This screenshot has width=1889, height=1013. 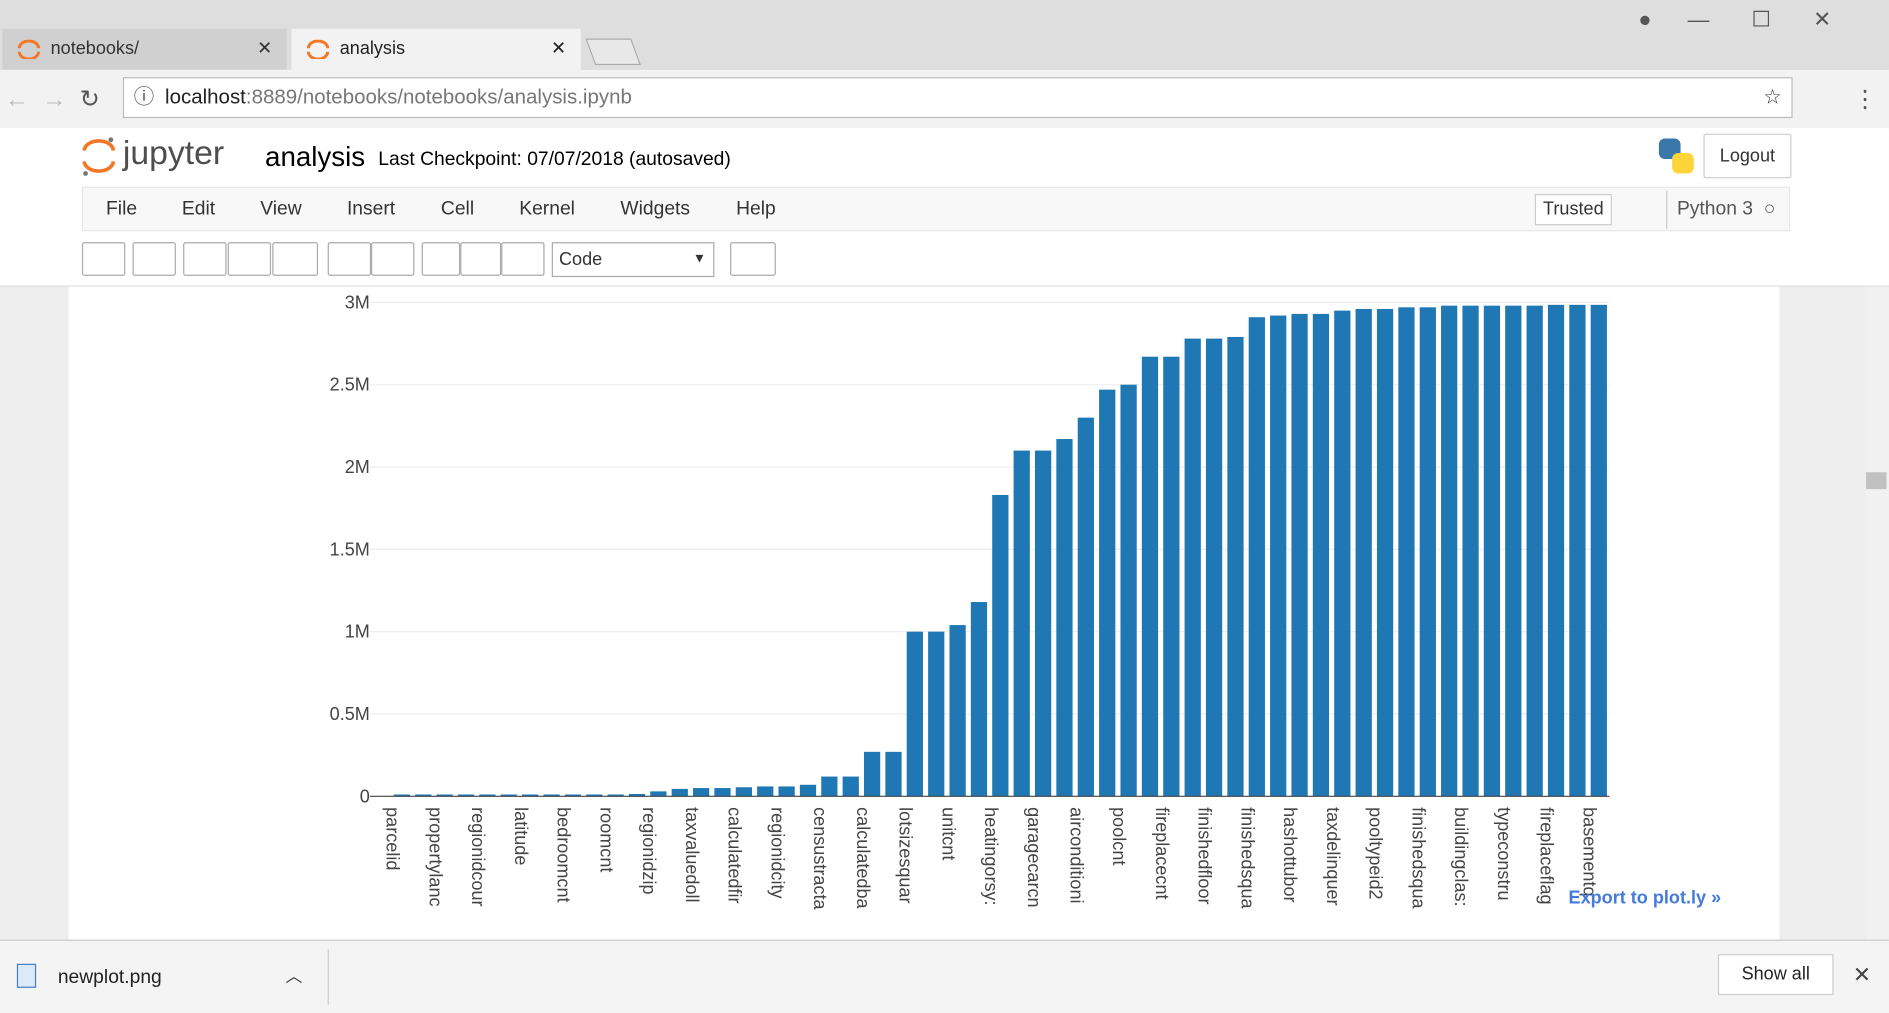 What do you see at coordinates (1645, 898) in the screenshot?
I see `export-link: Export to plot.ly »` at bounding box center [1645, 898].